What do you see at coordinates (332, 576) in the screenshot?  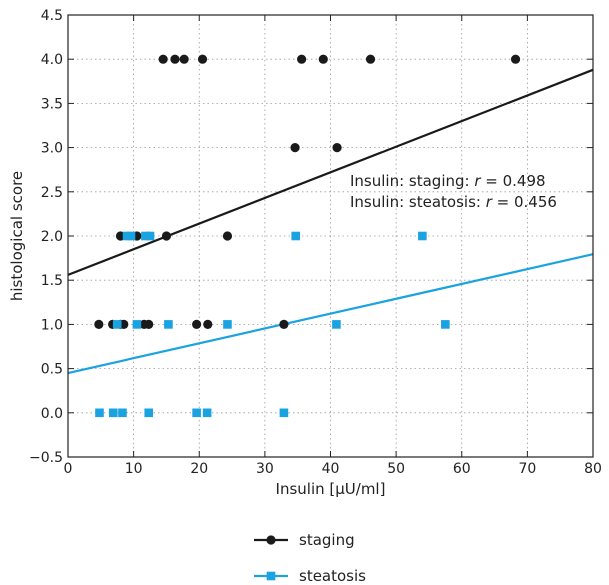 I see `steatosis-legend-label: steatosis` at bounding box center [332, 576].